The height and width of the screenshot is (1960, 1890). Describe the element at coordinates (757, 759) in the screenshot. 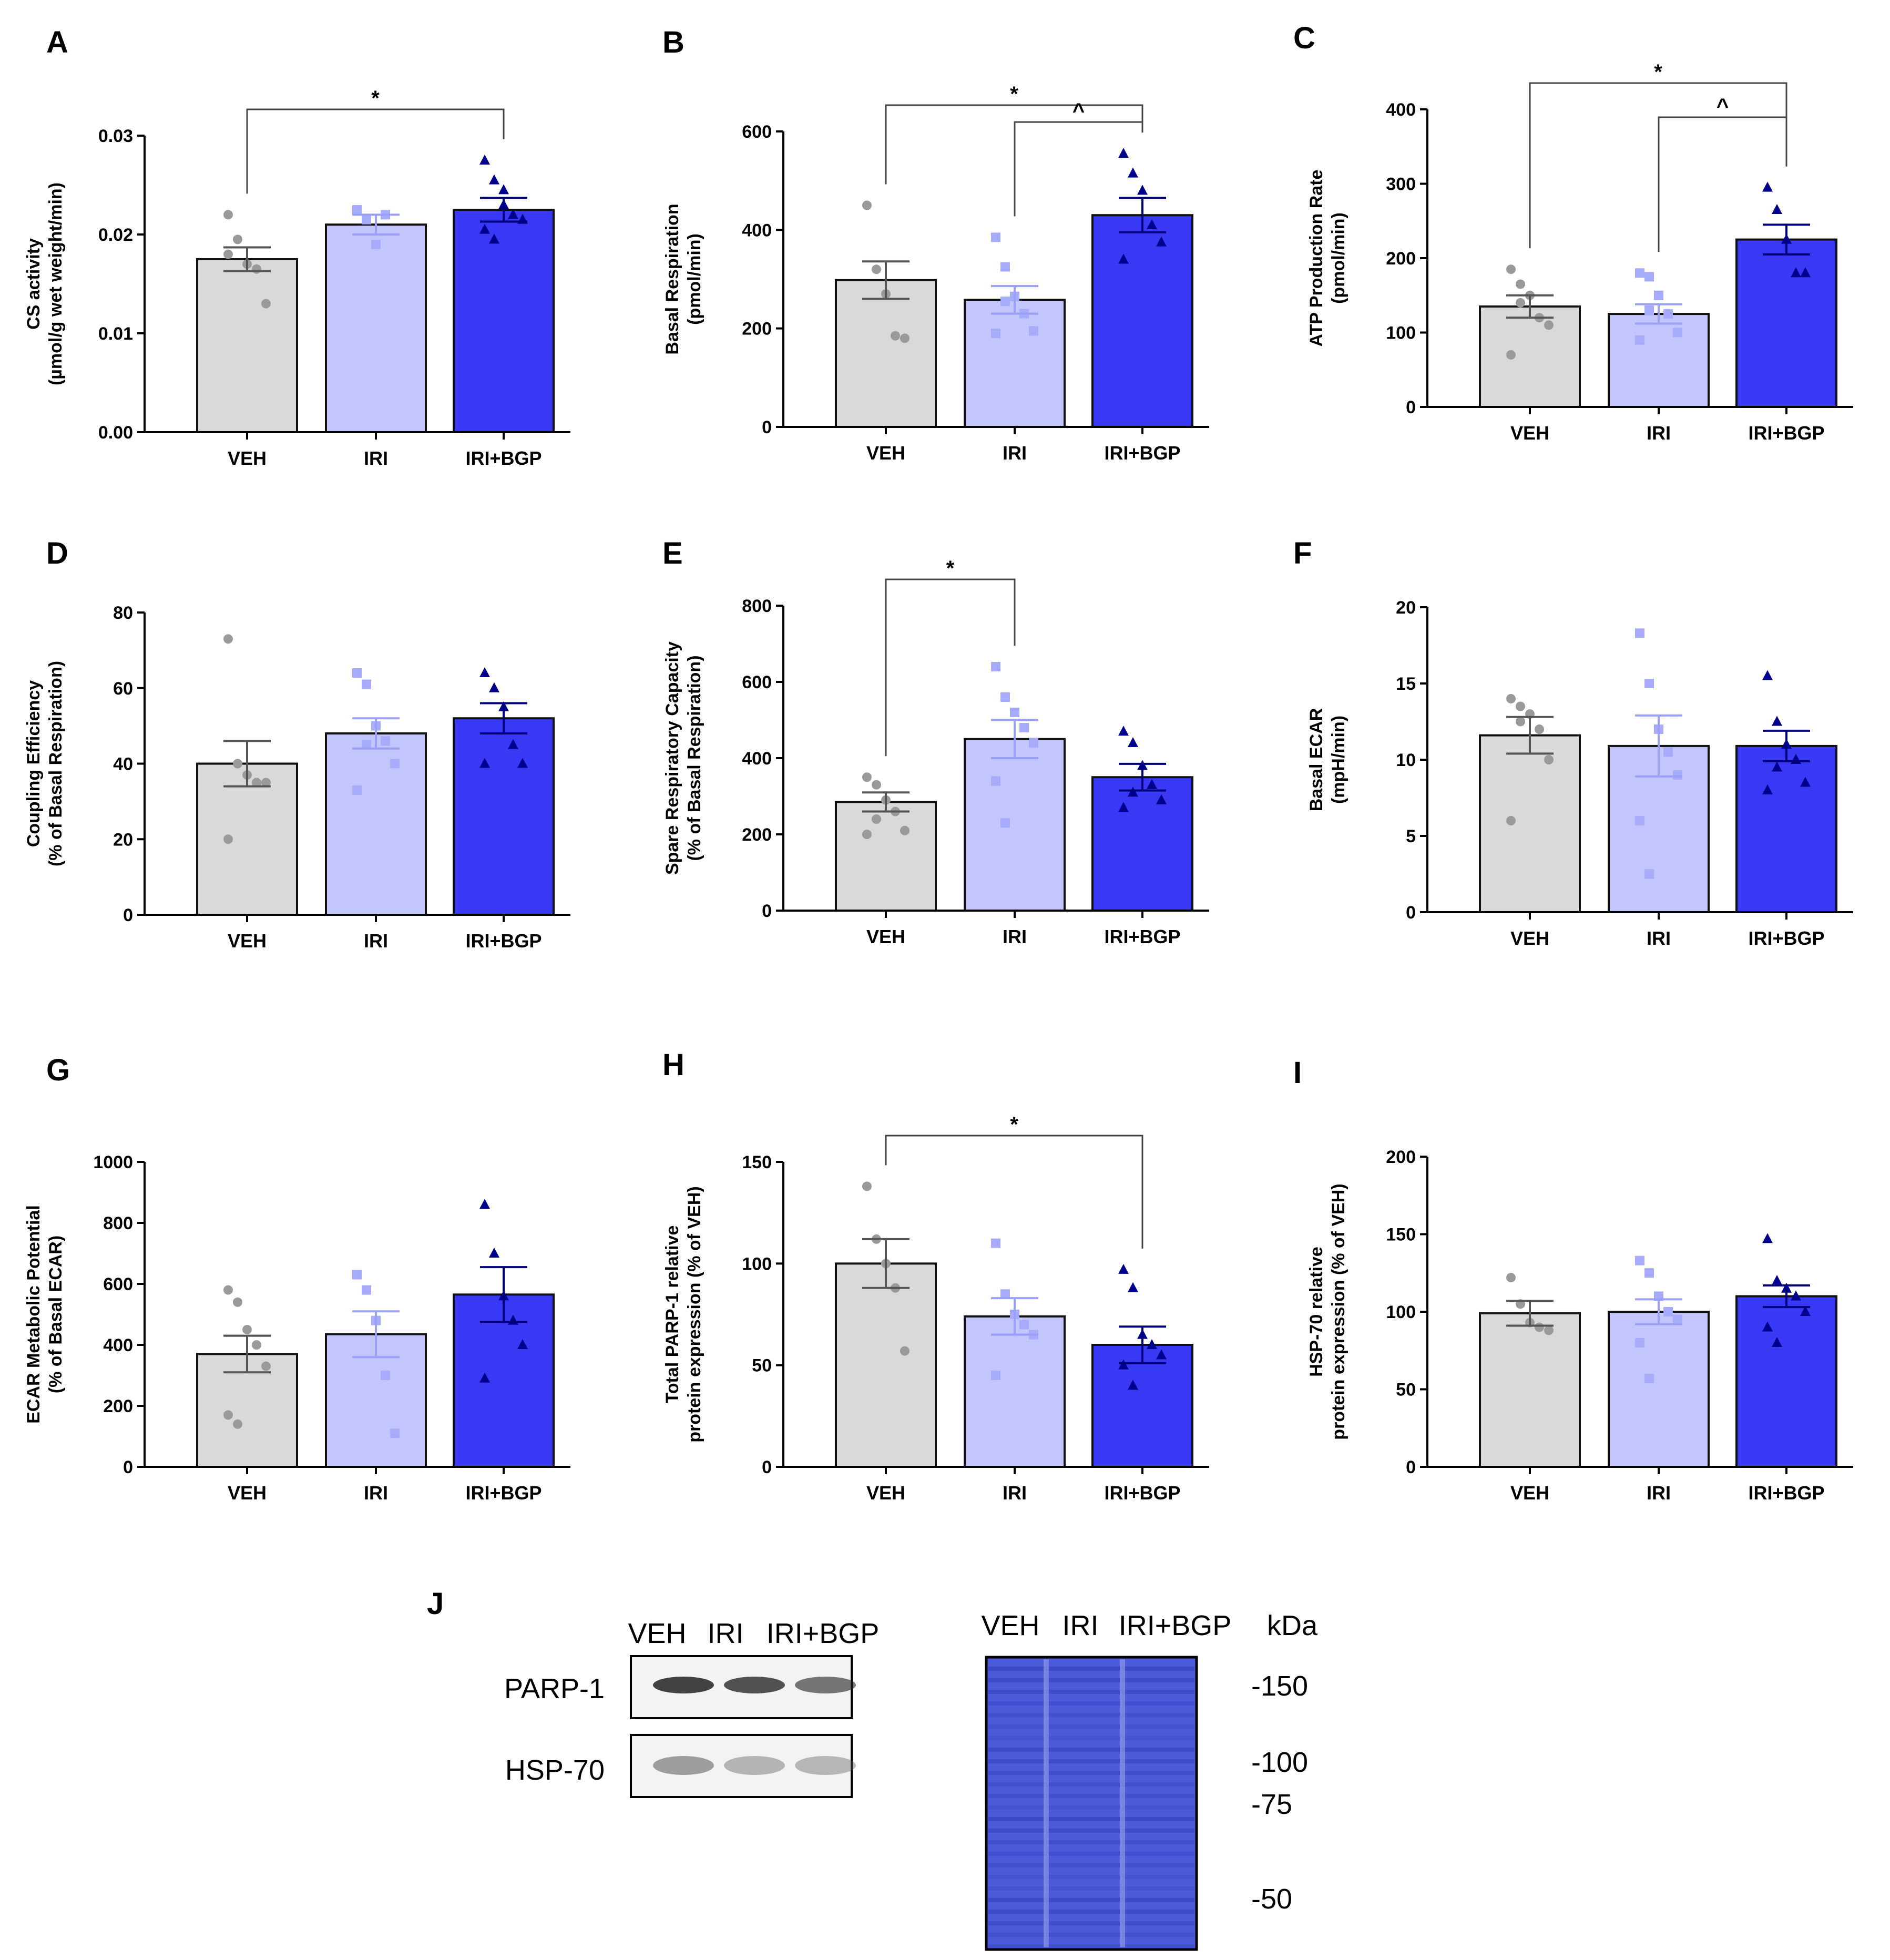

I see `y-tick-label: 400` at that location.